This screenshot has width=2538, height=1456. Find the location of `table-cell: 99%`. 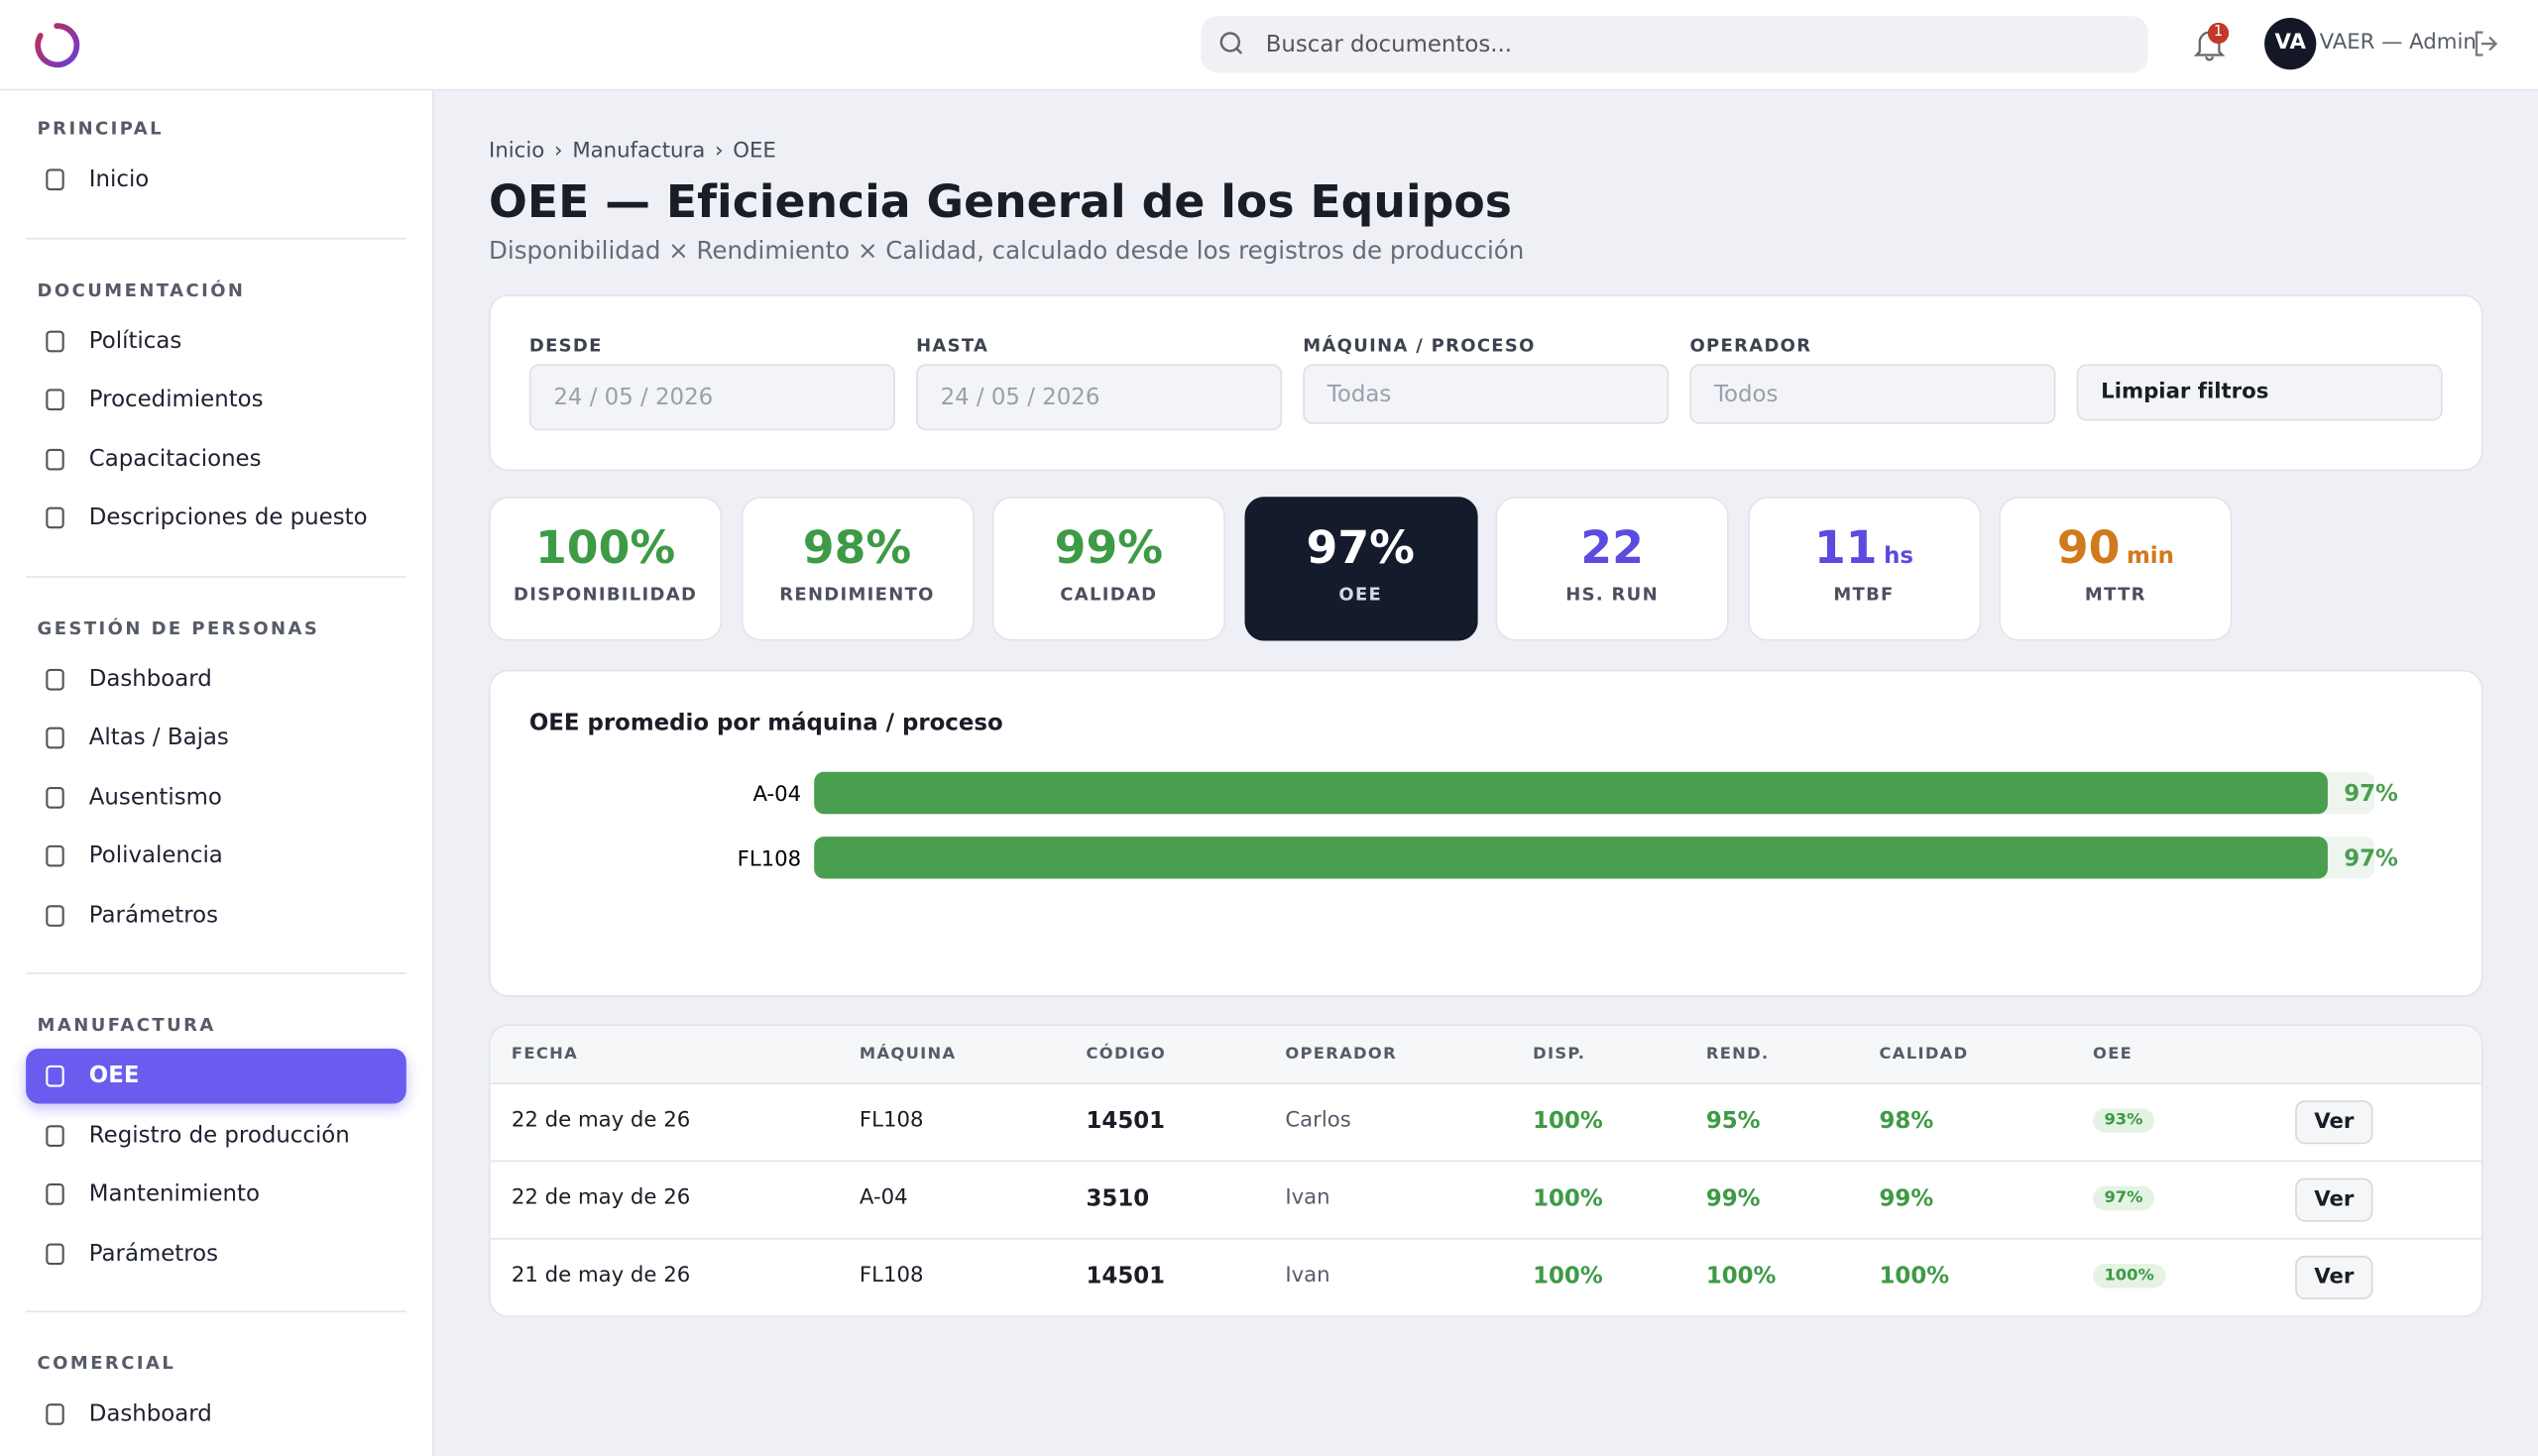

table-cell: 99% is located at coordinates (1733, 1198).